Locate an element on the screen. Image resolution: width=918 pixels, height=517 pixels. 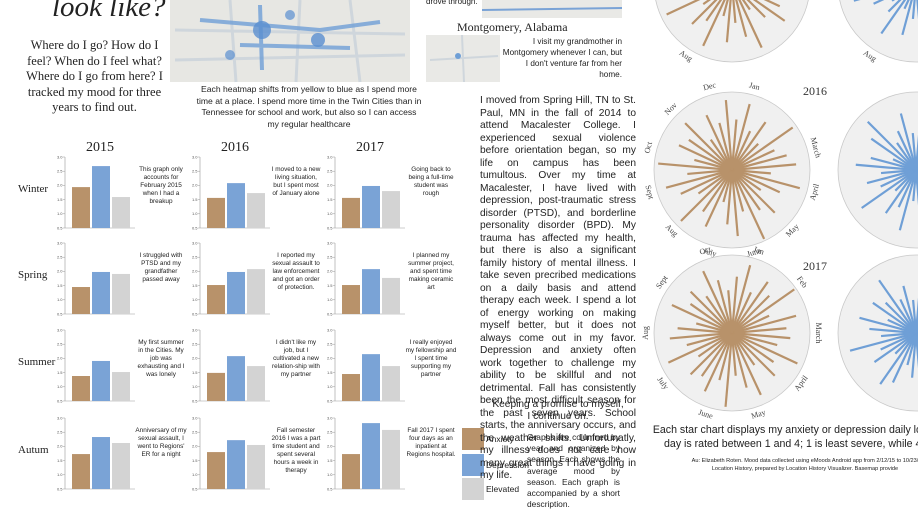
year-label: 2015 is located at coordinates (100, 147).